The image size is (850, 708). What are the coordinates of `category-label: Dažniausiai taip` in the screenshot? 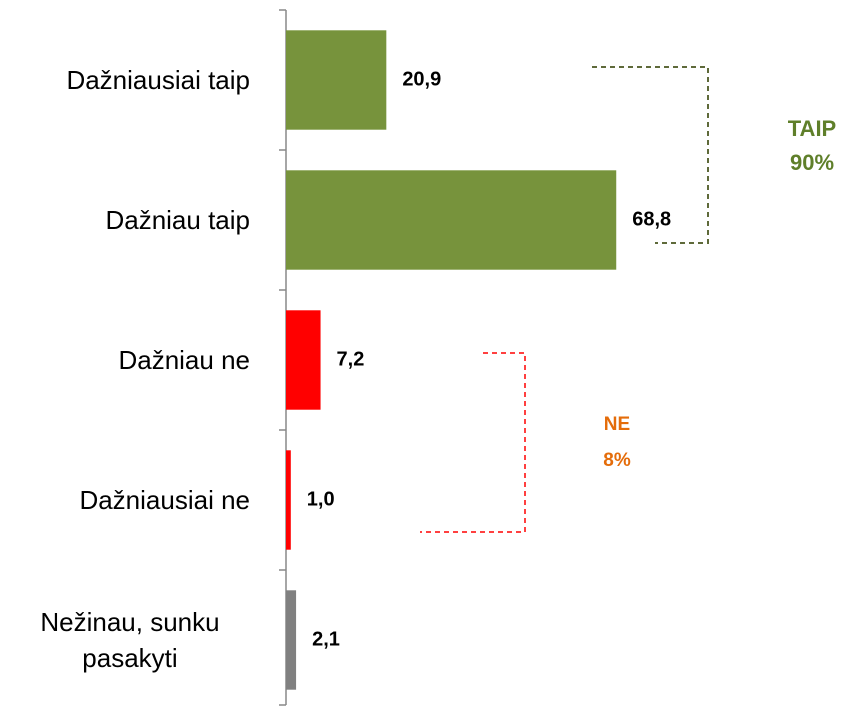 It's located at (125, 80).